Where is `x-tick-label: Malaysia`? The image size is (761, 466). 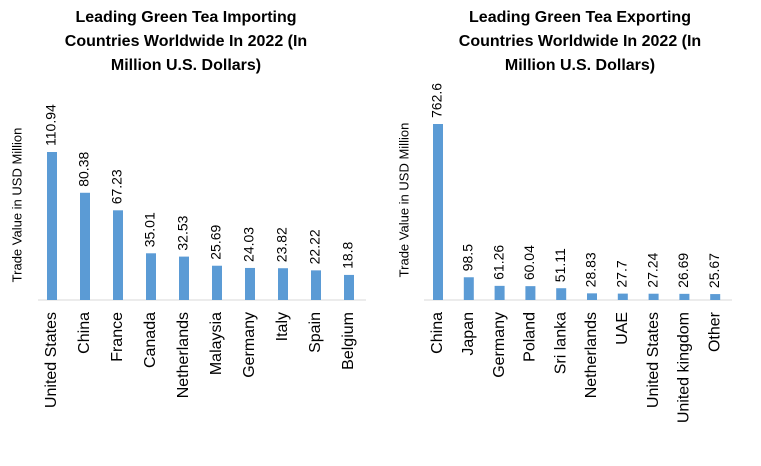 x-tick-label: Malaysia is located at coordinates (216, 343).